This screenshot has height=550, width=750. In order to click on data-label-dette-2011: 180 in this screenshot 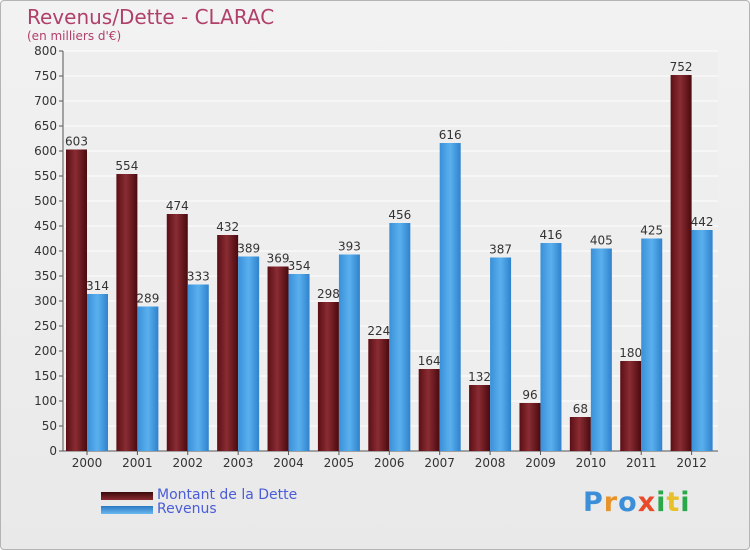, I will do `click(630, 353)`.